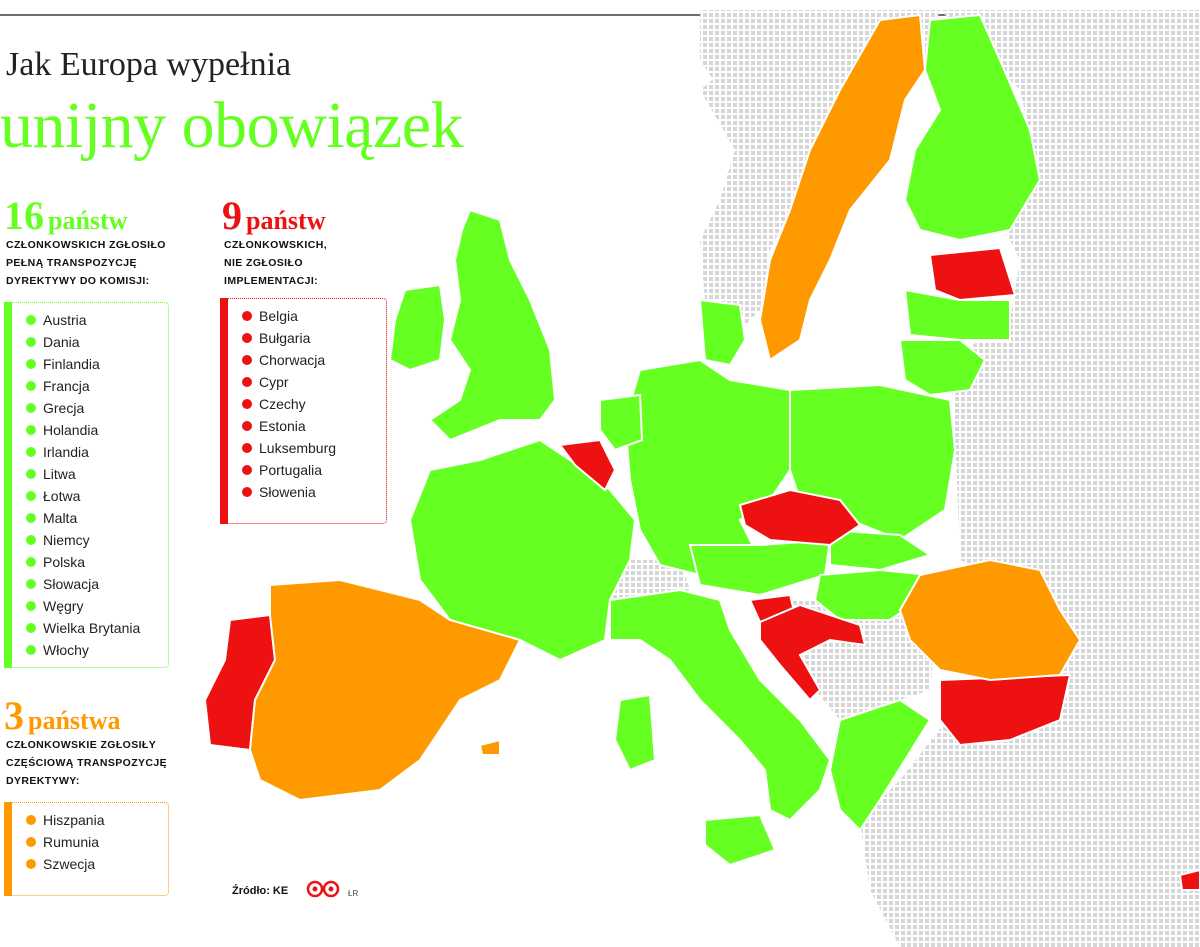 This screenshot has height=947, width=1200. I want to click on country-estonia, so click(972, 274).